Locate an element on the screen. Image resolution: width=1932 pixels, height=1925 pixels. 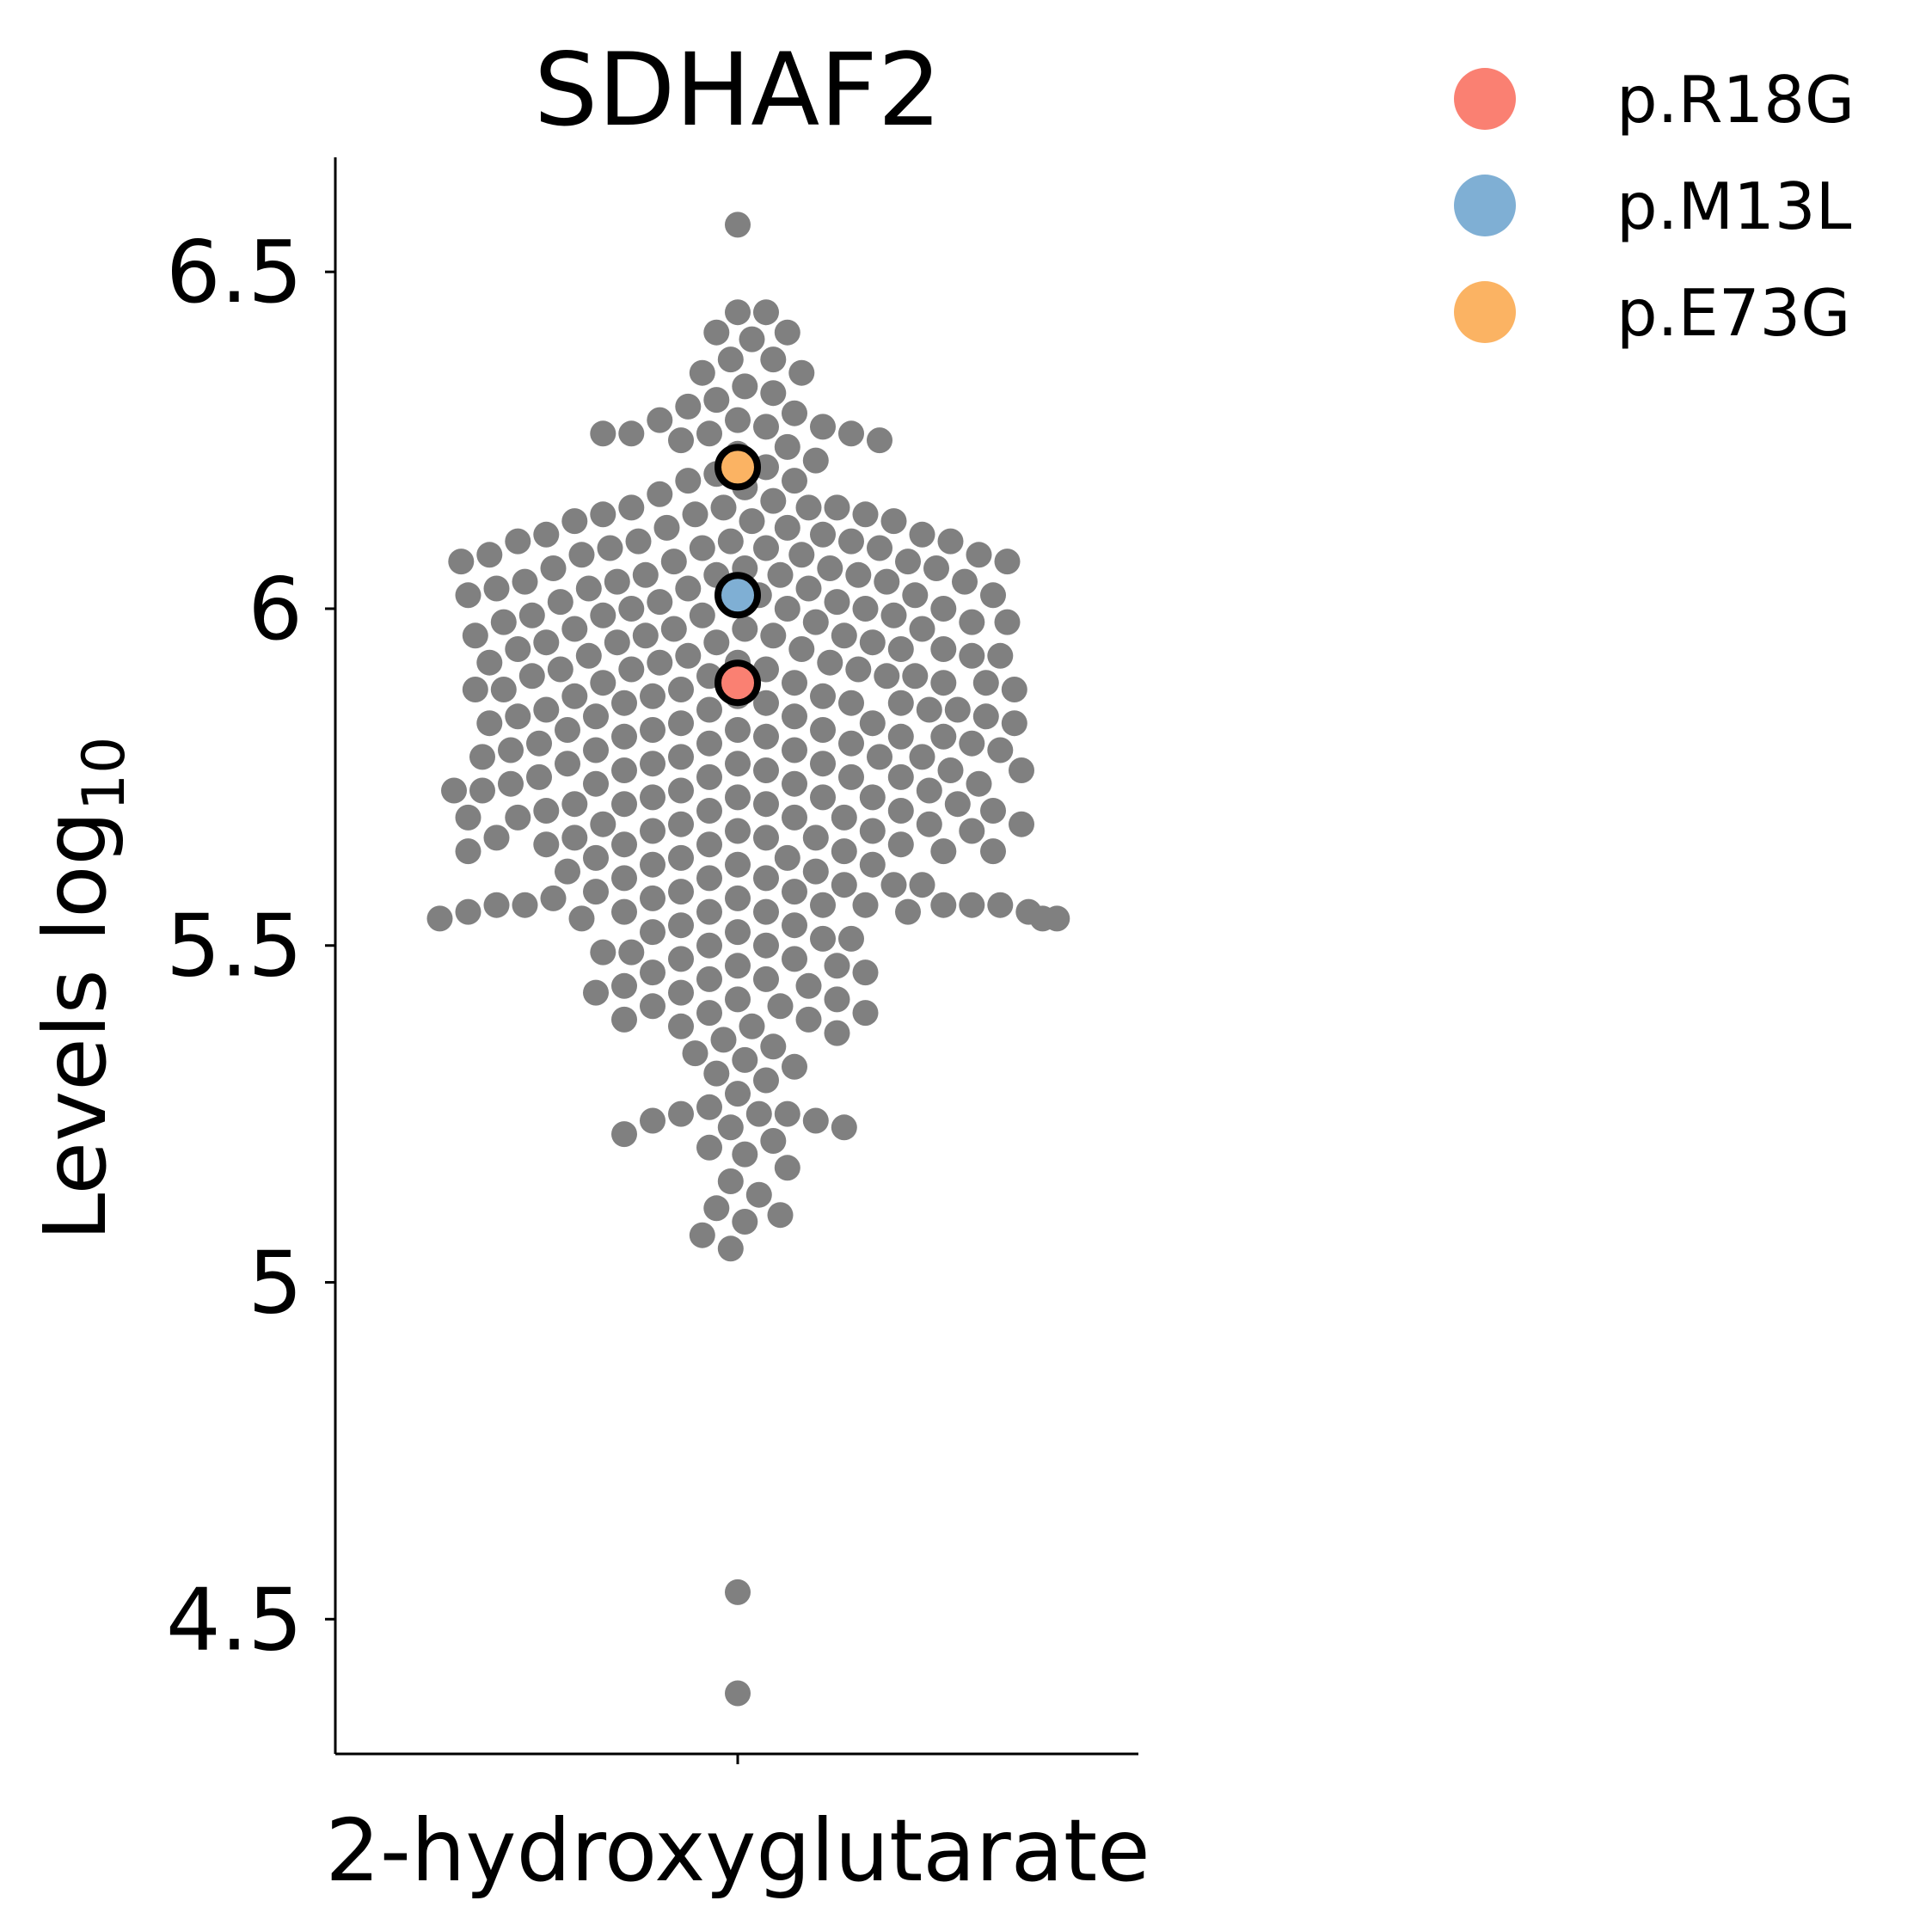
y-tick-label: 6.5 is located at coordinates (235, 272).